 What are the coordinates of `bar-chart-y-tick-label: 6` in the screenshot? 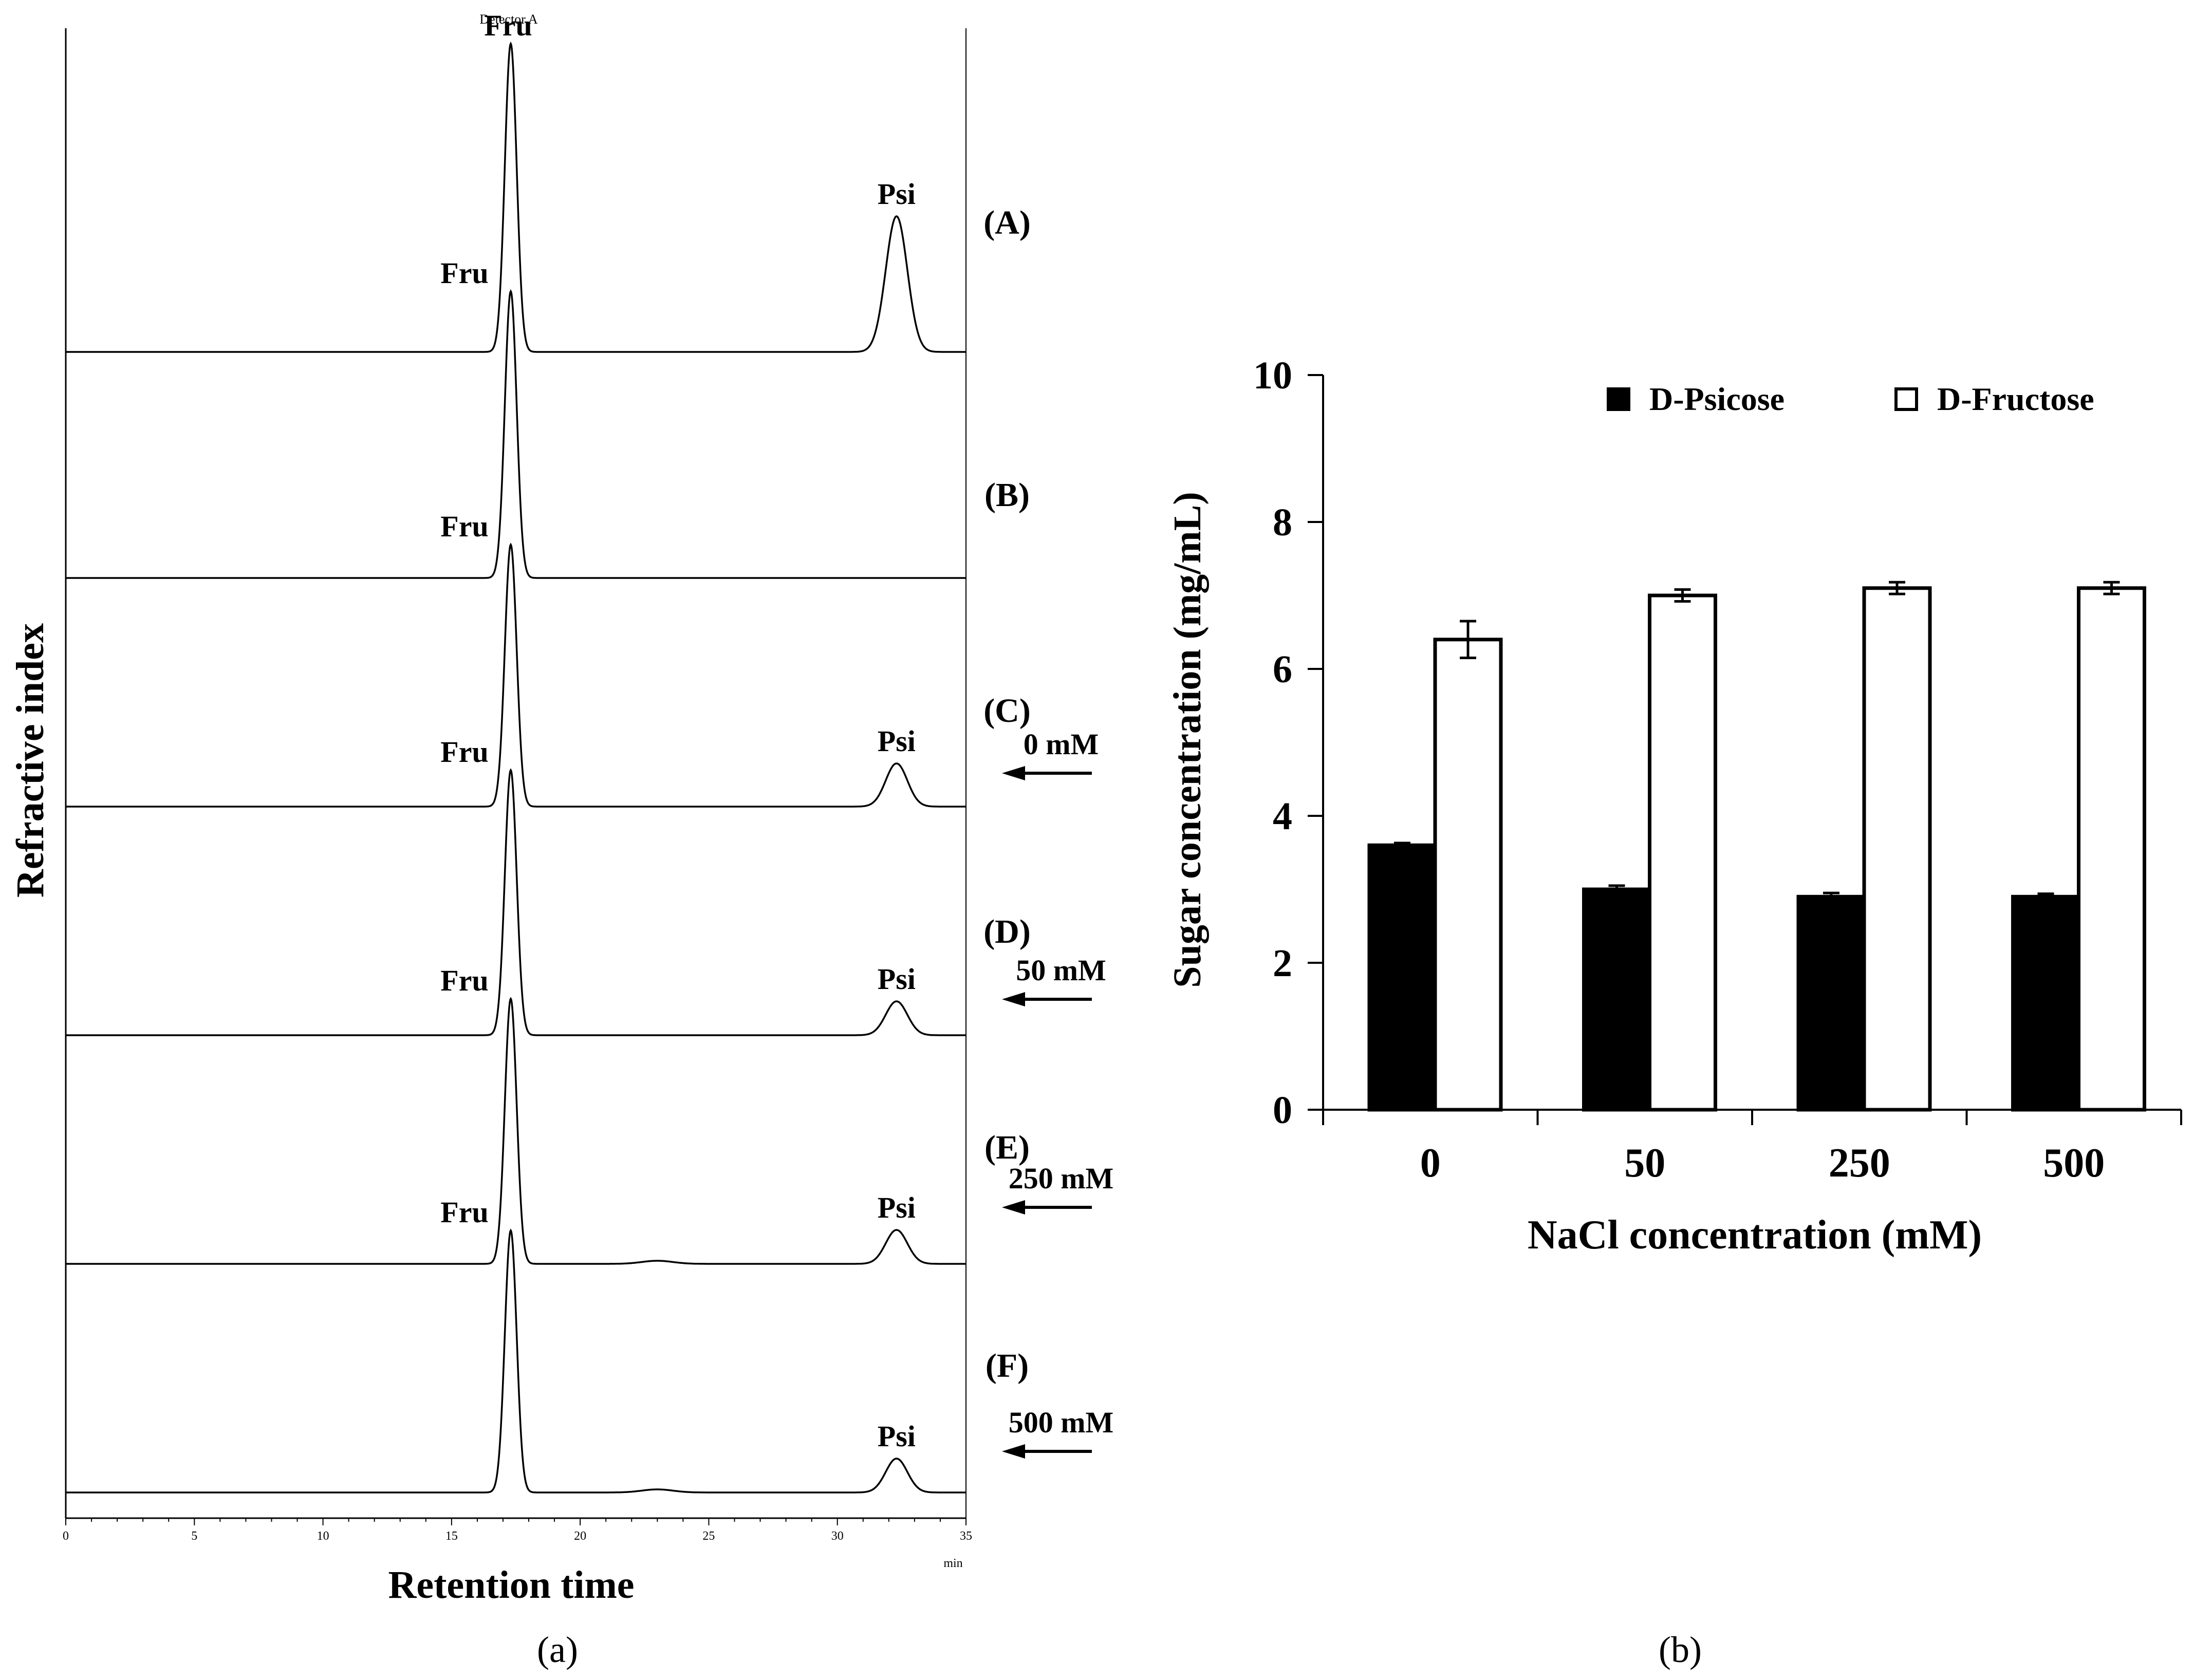 It's located at (1282, 669).